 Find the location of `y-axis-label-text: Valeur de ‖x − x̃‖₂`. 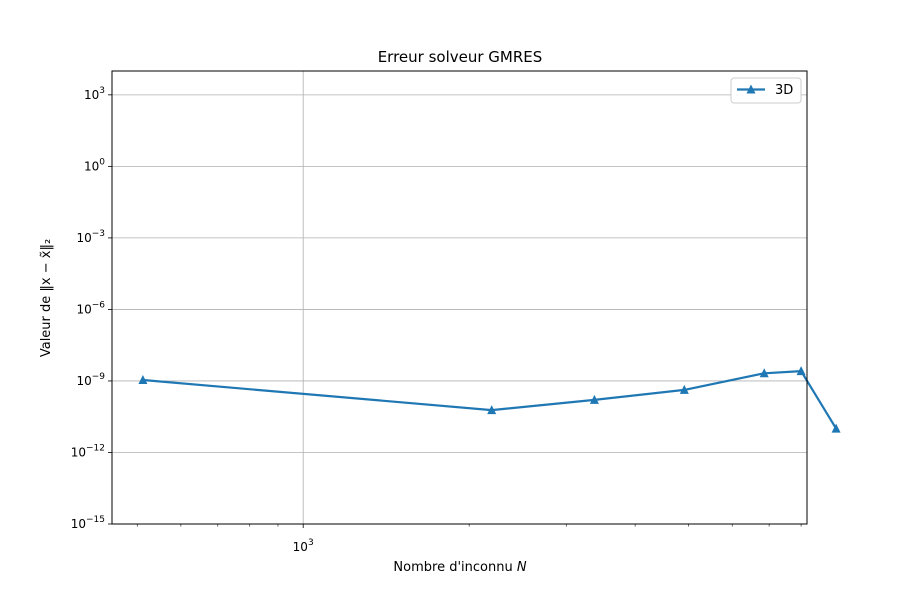

y-axis-label-text: Valeur de ‖x − x̃‖₂ is located at coordinates (46, 298).